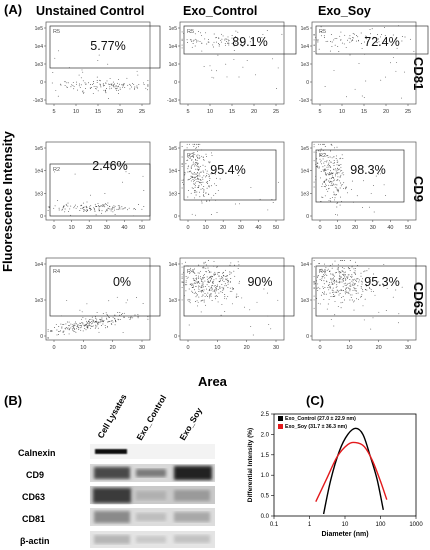  What do you see at coordinates (371, 291) in the screenshot?
I see `gate-rectangle` at bounding box center [371, 291].